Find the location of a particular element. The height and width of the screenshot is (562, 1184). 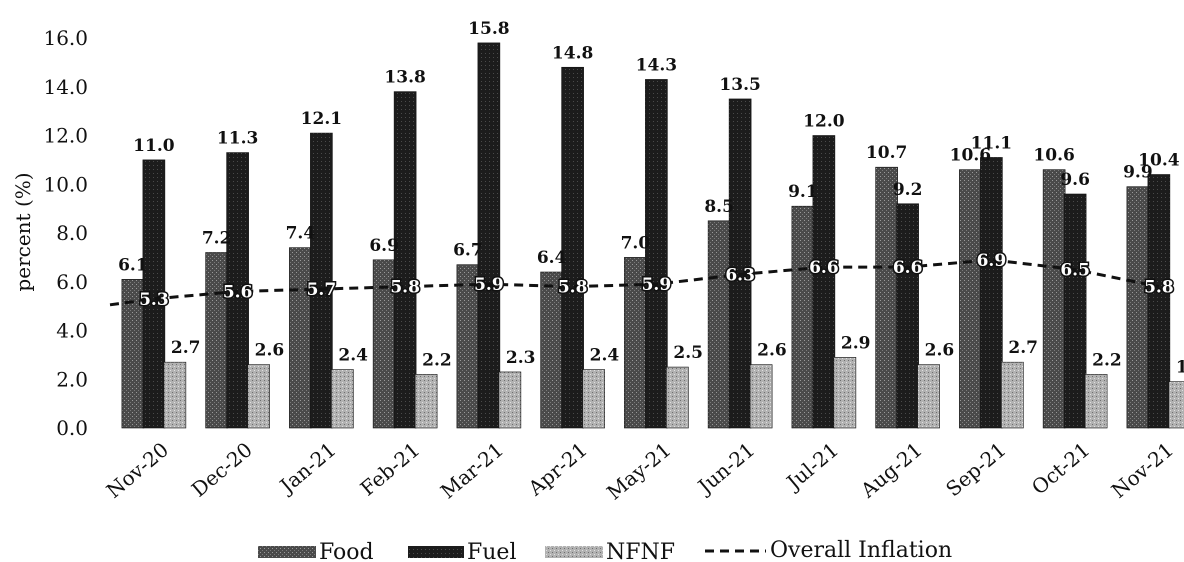

y-axis-ticks: 0.0 2.0 4.0 6.0 8.0 10.0 12.0 14.0 16.0 is located at coordinates (65, 233).